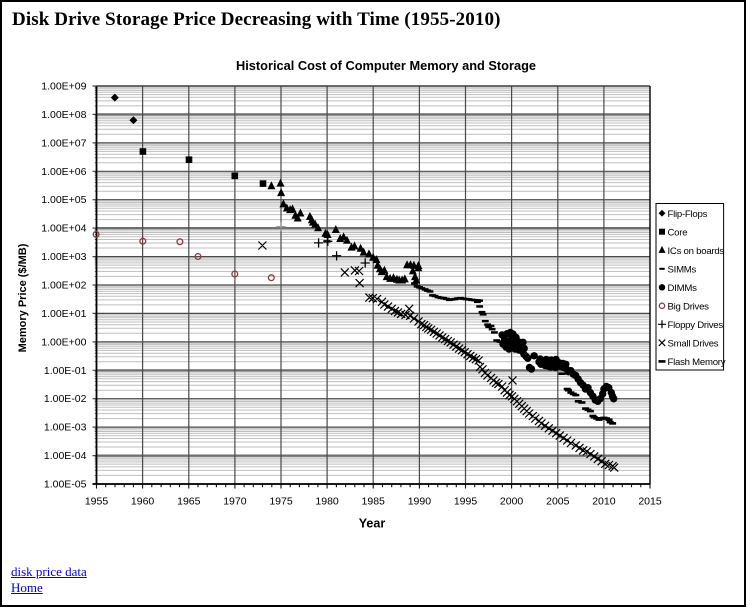 This screenshot has height=611, width=750. Describe the element at coordinates (65, 371) in the screenshot. I see `svg-text: 1.00E-01` at that location.